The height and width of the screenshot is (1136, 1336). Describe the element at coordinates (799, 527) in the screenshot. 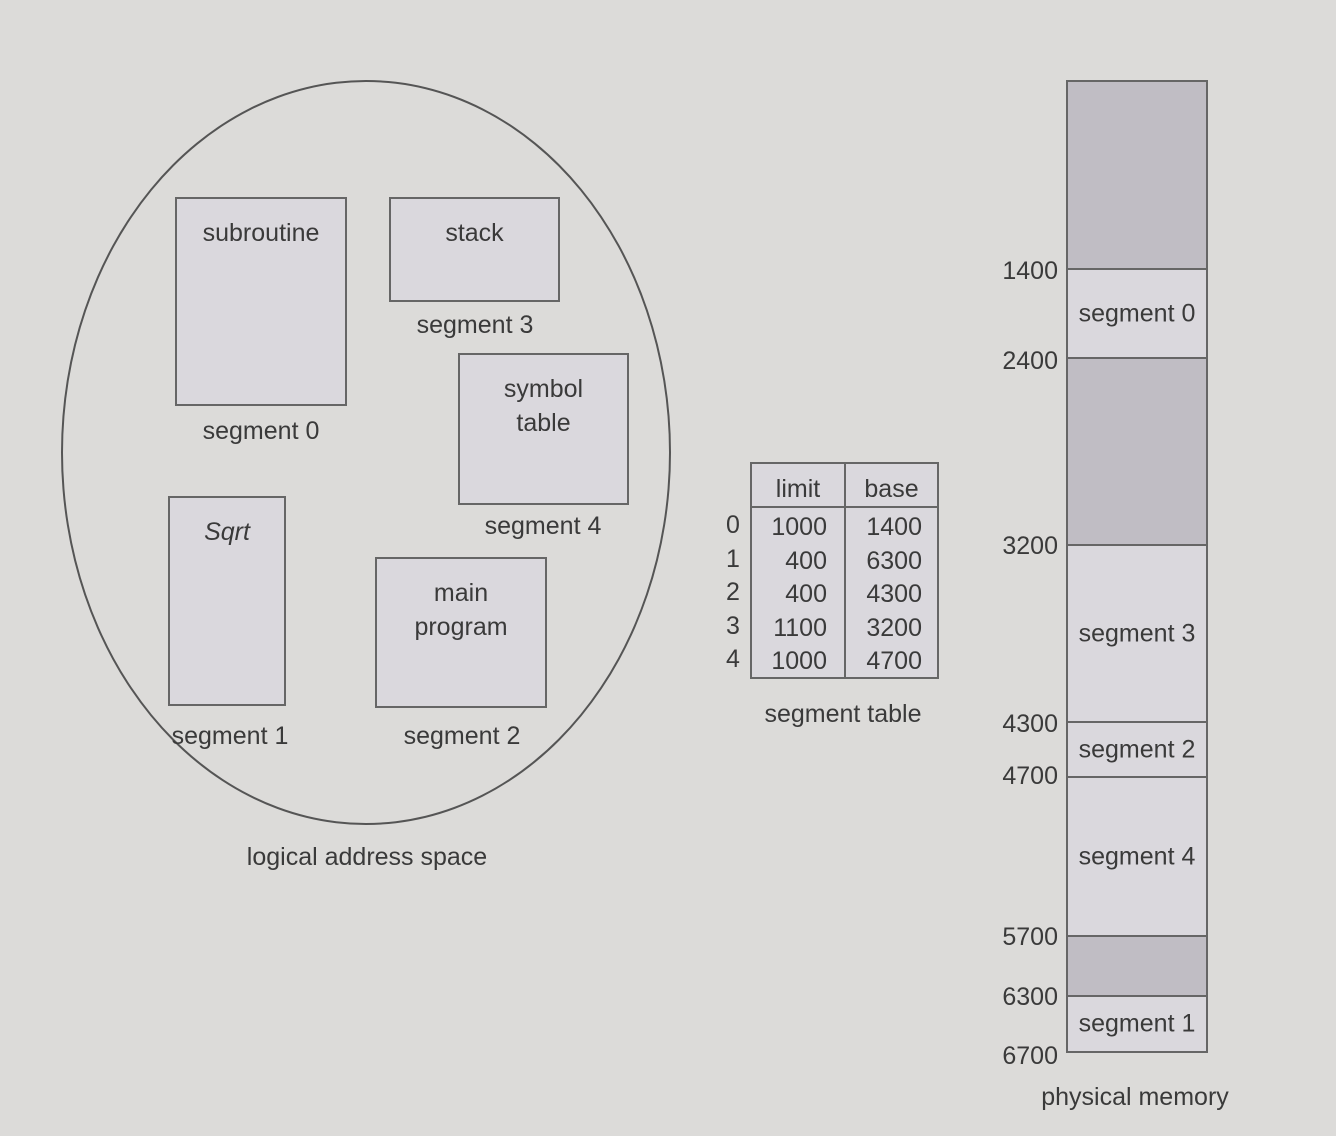

I see `segment-table-row-0-limit: 1000` at that location.